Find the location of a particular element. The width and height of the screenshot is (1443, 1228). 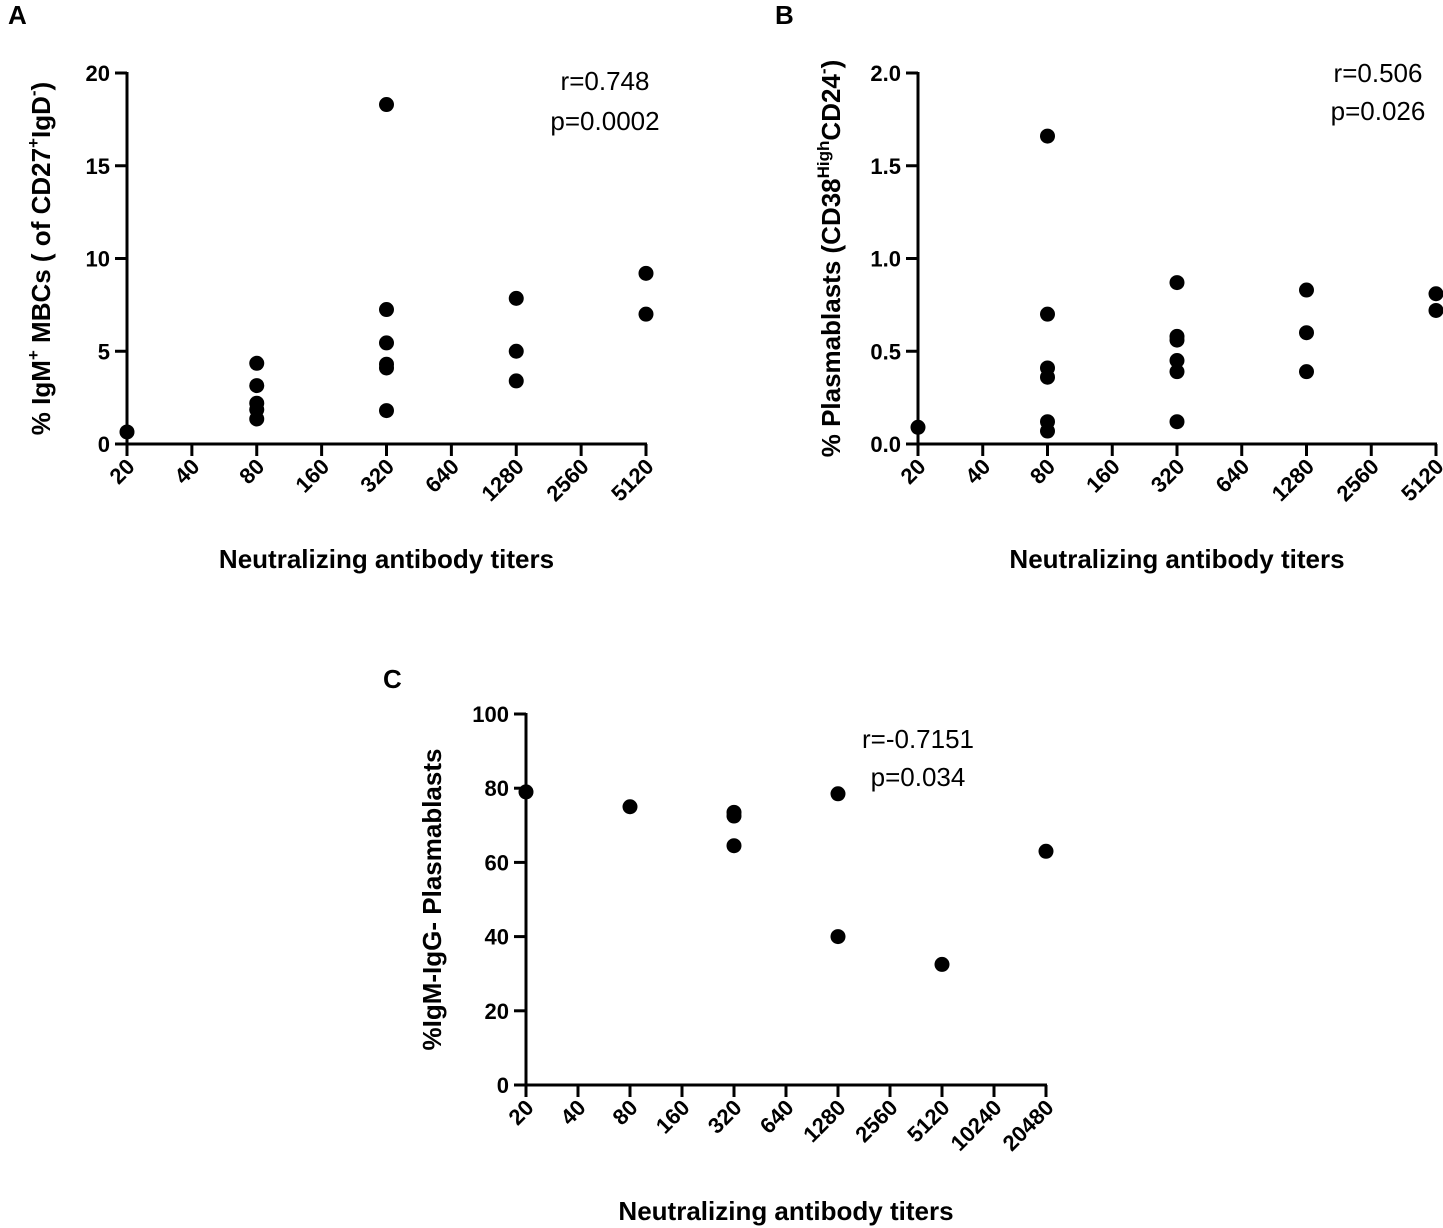

chart1-x-axis-title: Neutralizing antibody titers is located at coordinates (1176, 559).